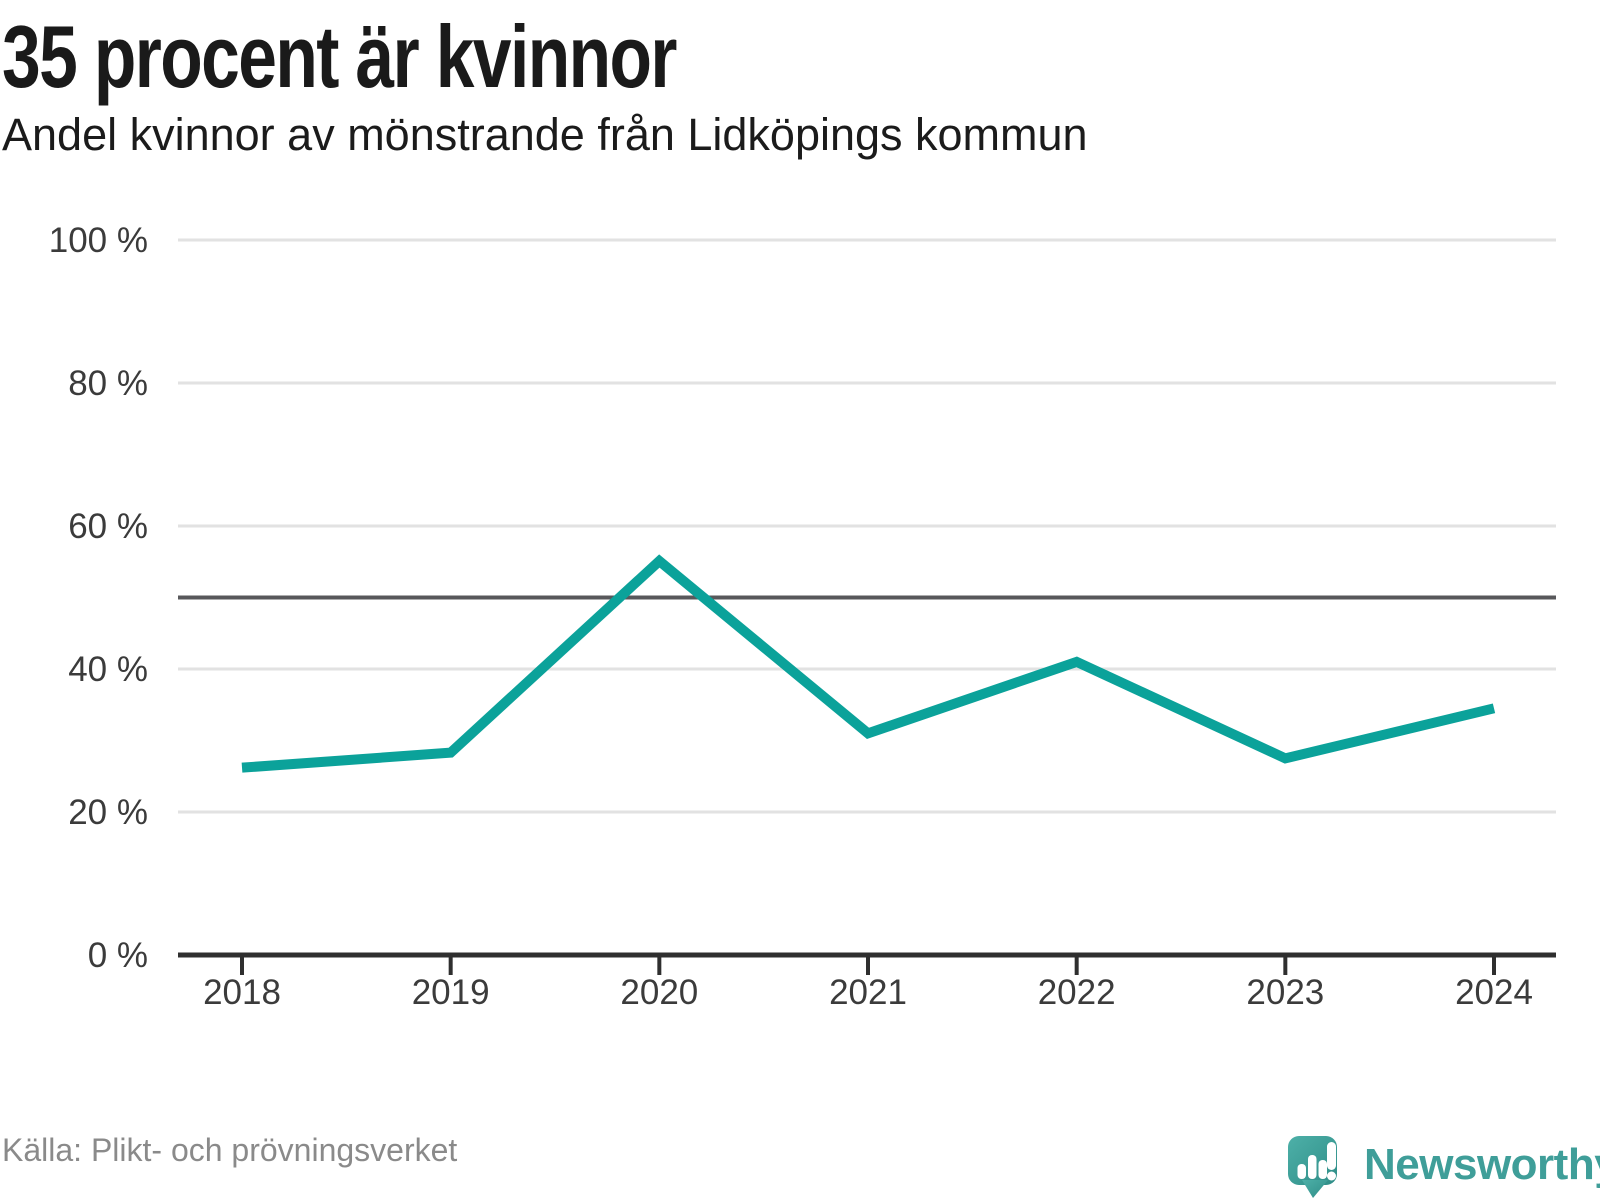 The image size is (1600, 1200). Describe the element at coordinates (242, 992) in the screenshot. I see `x-tick-label: 2018` at that location.